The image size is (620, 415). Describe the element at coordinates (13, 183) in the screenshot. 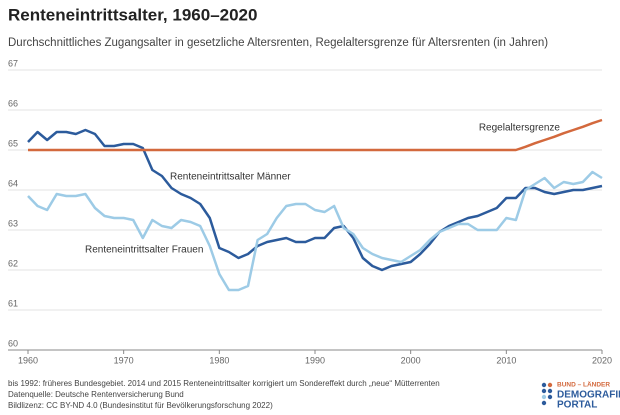

I see `y-tick-label: 64` at that location.